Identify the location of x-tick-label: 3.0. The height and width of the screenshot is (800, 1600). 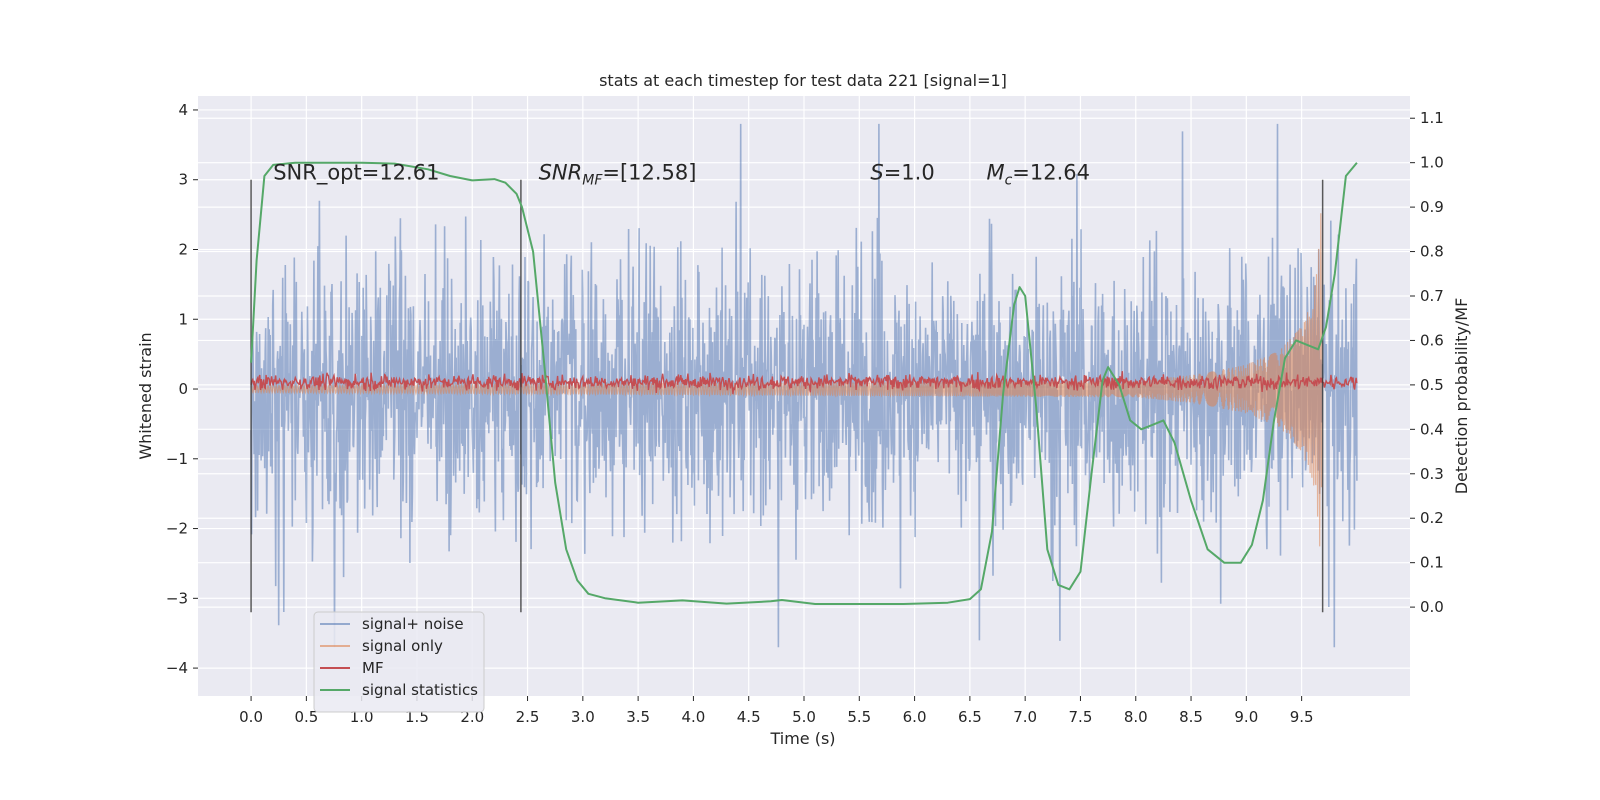
(583, 717).